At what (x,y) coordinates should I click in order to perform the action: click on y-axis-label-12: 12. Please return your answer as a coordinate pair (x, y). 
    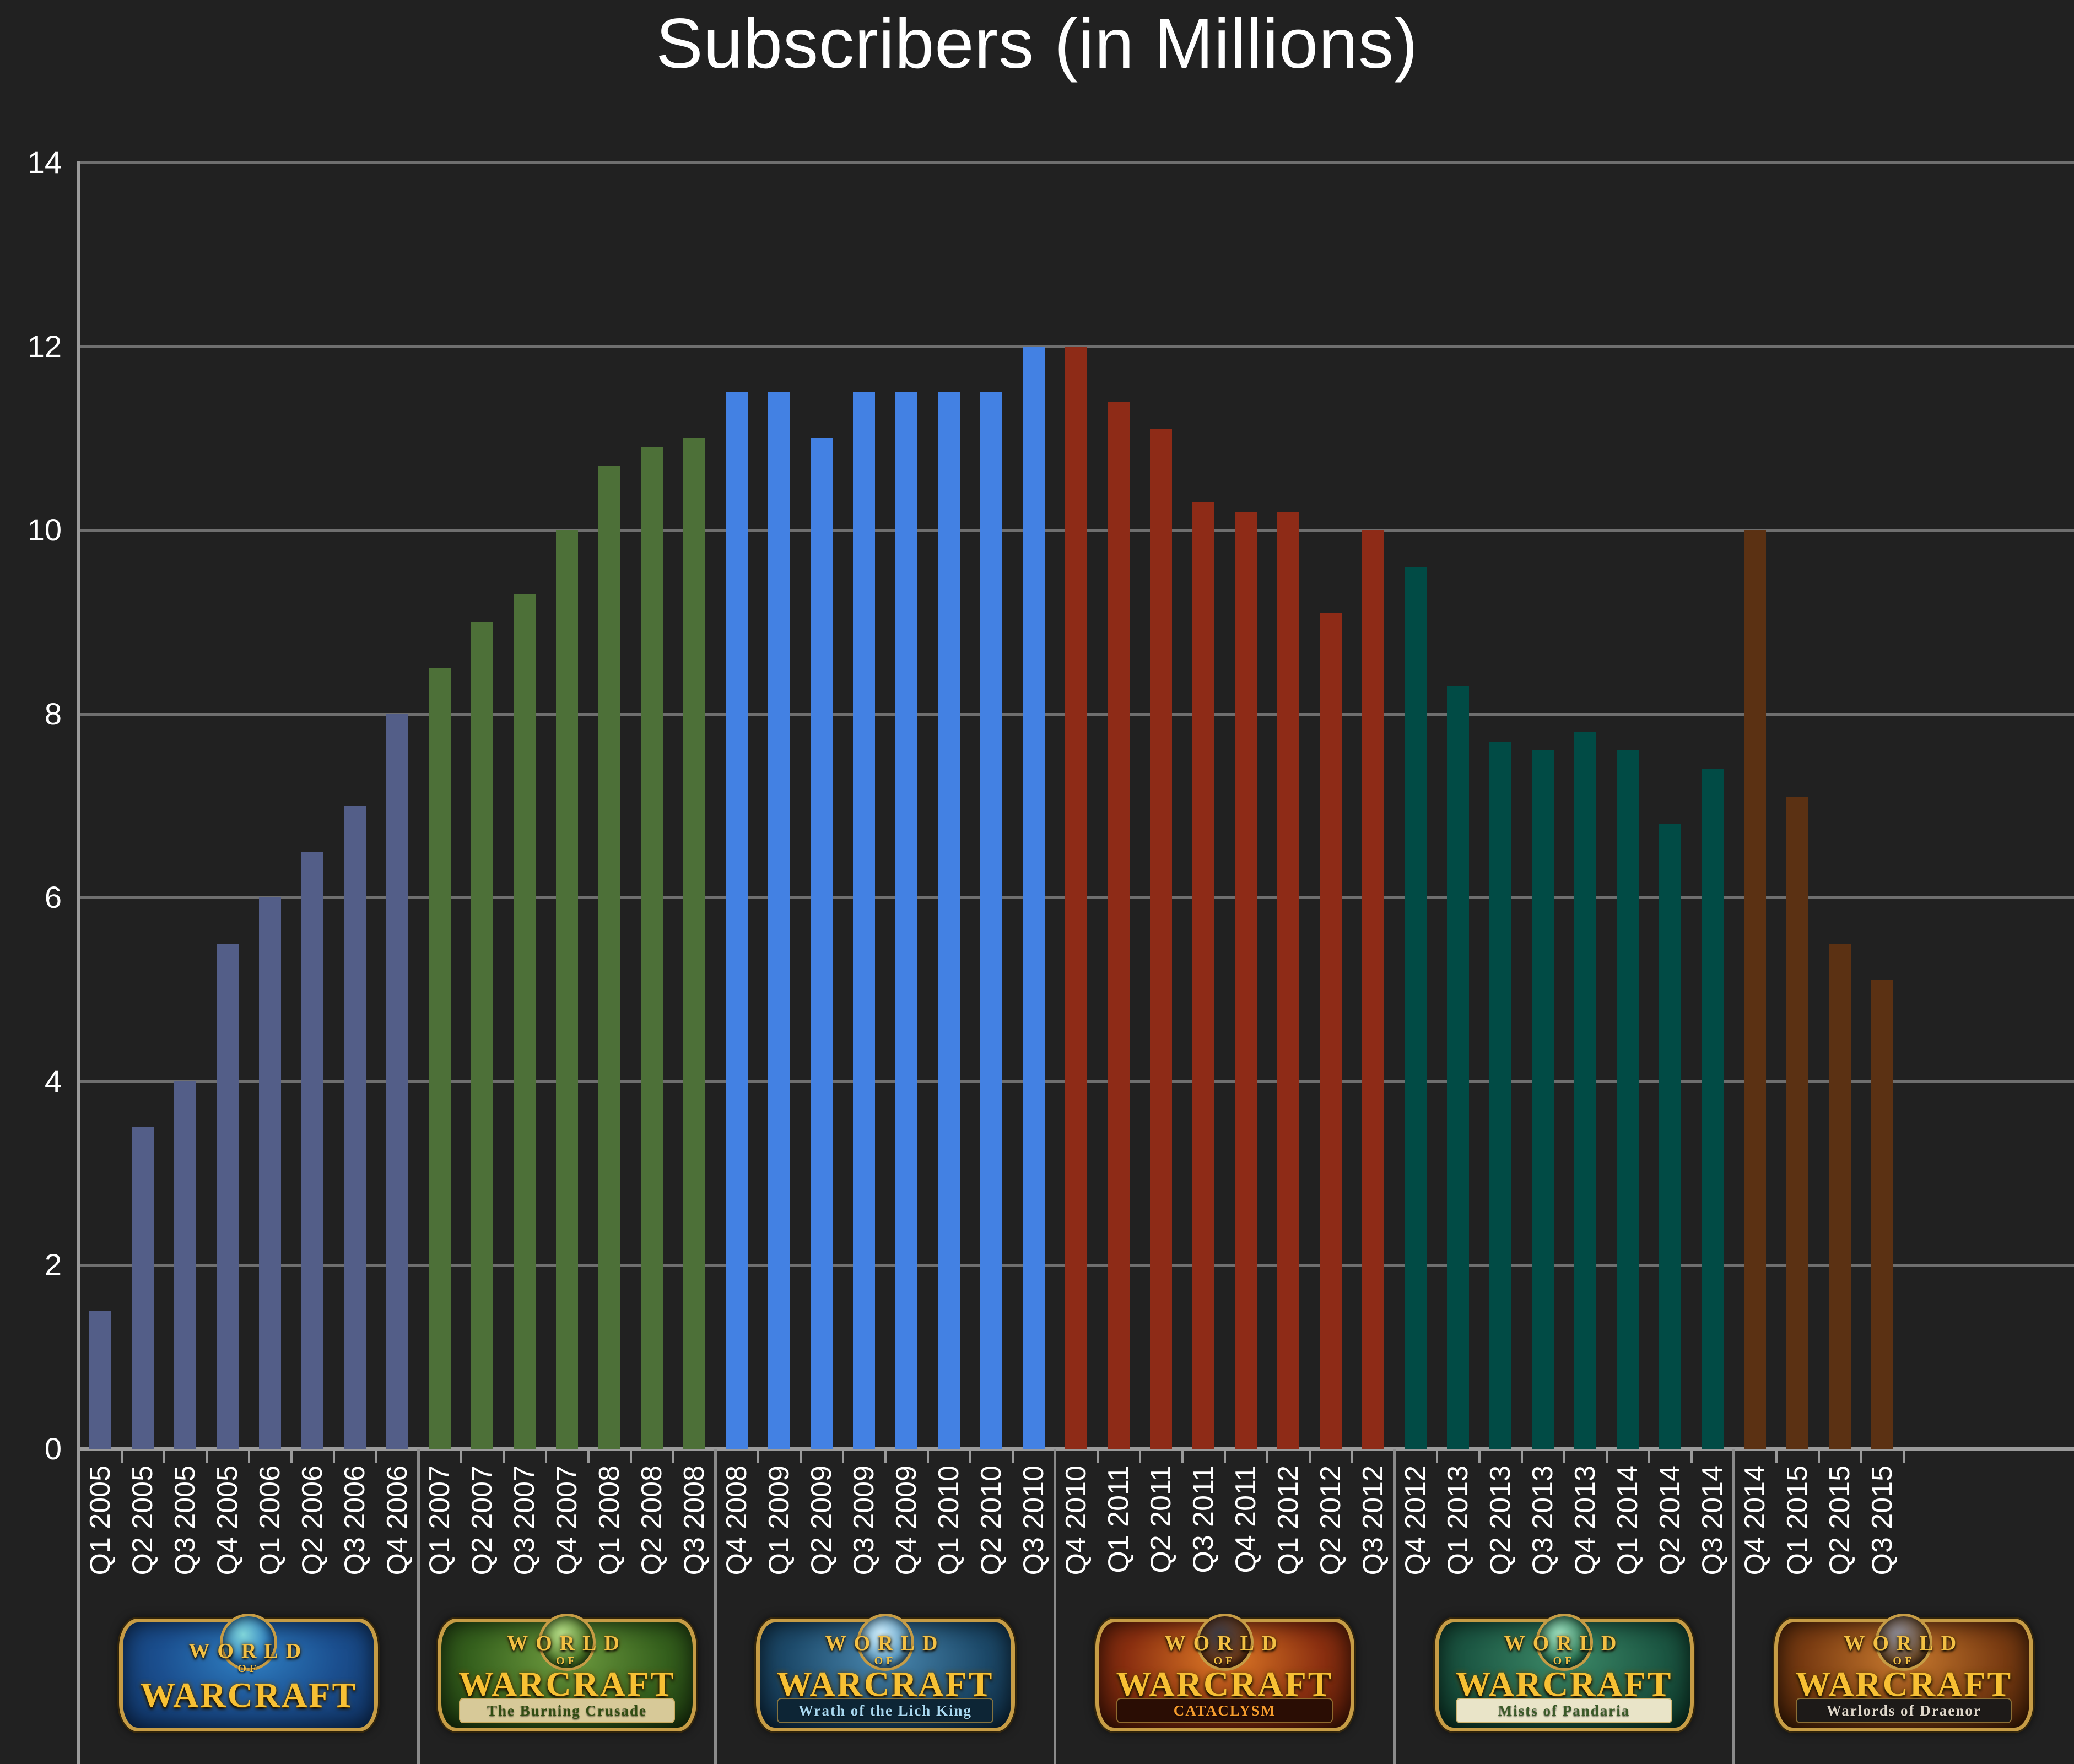
    Looking at the image, I should click on (44, 346).